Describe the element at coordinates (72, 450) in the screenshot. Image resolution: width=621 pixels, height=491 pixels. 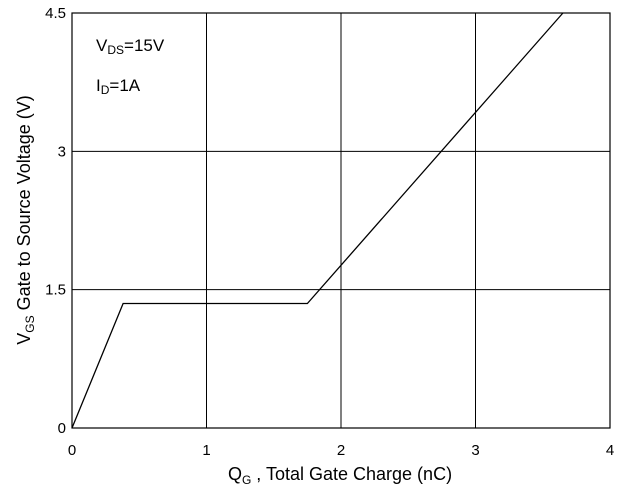
I see `x-tick-label: 0` at that location.